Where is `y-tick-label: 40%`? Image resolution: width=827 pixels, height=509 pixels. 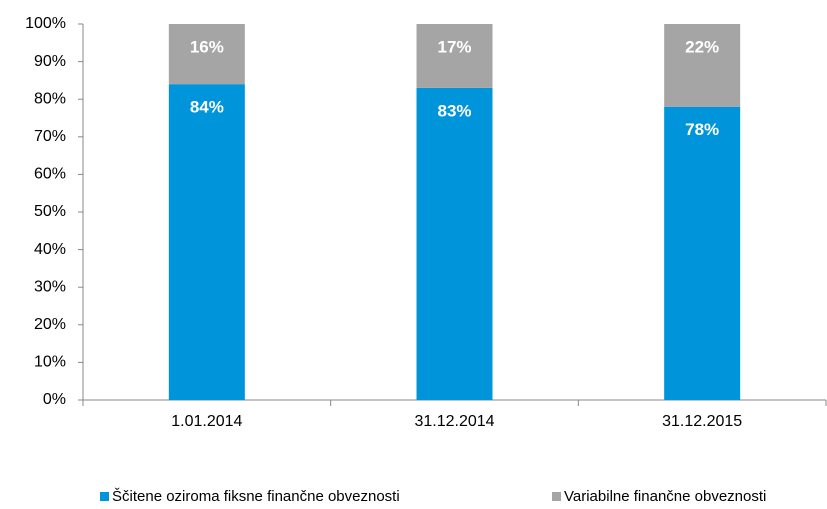 y-tick-label: 40% is located at coordinates (50, 249).